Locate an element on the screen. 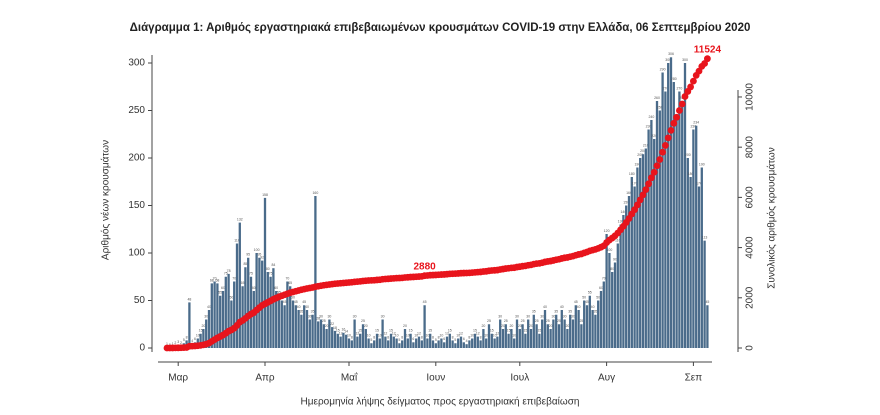 This screenshot has height=415, width=880. bar-value-label: 5 is located at coordinates (399, 340).